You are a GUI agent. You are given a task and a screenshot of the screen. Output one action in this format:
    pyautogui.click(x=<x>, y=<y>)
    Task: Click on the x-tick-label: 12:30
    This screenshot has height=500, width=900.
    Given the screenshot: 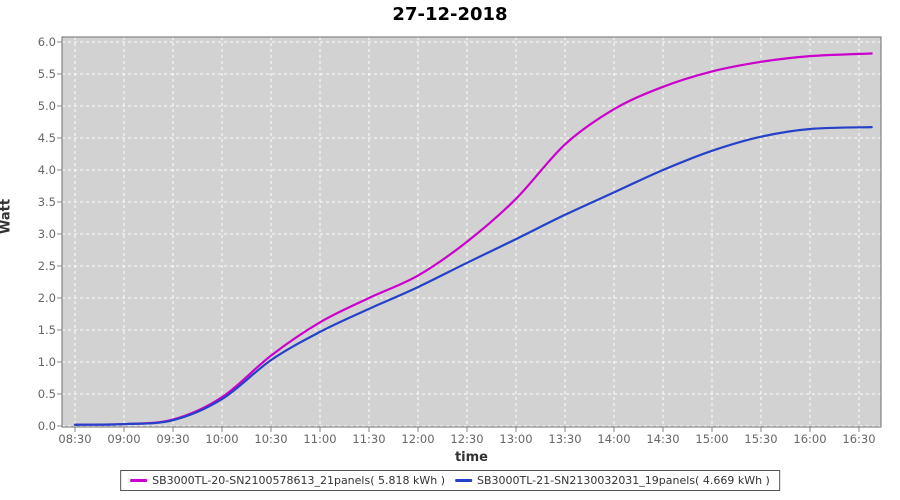 What is the action you would take?
    pyautogui.click(x=467, y=439)
    